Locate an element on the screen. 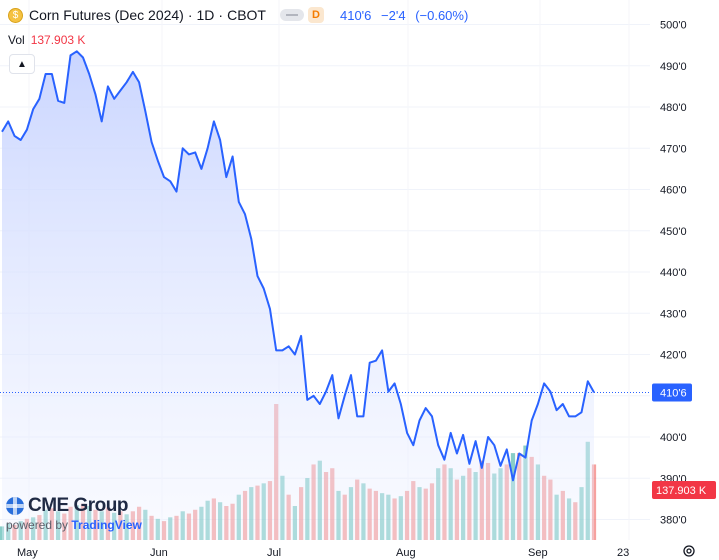 This screenshot has height=560, width=719. last-price: 410'6 is located at coordinates (355, 15).